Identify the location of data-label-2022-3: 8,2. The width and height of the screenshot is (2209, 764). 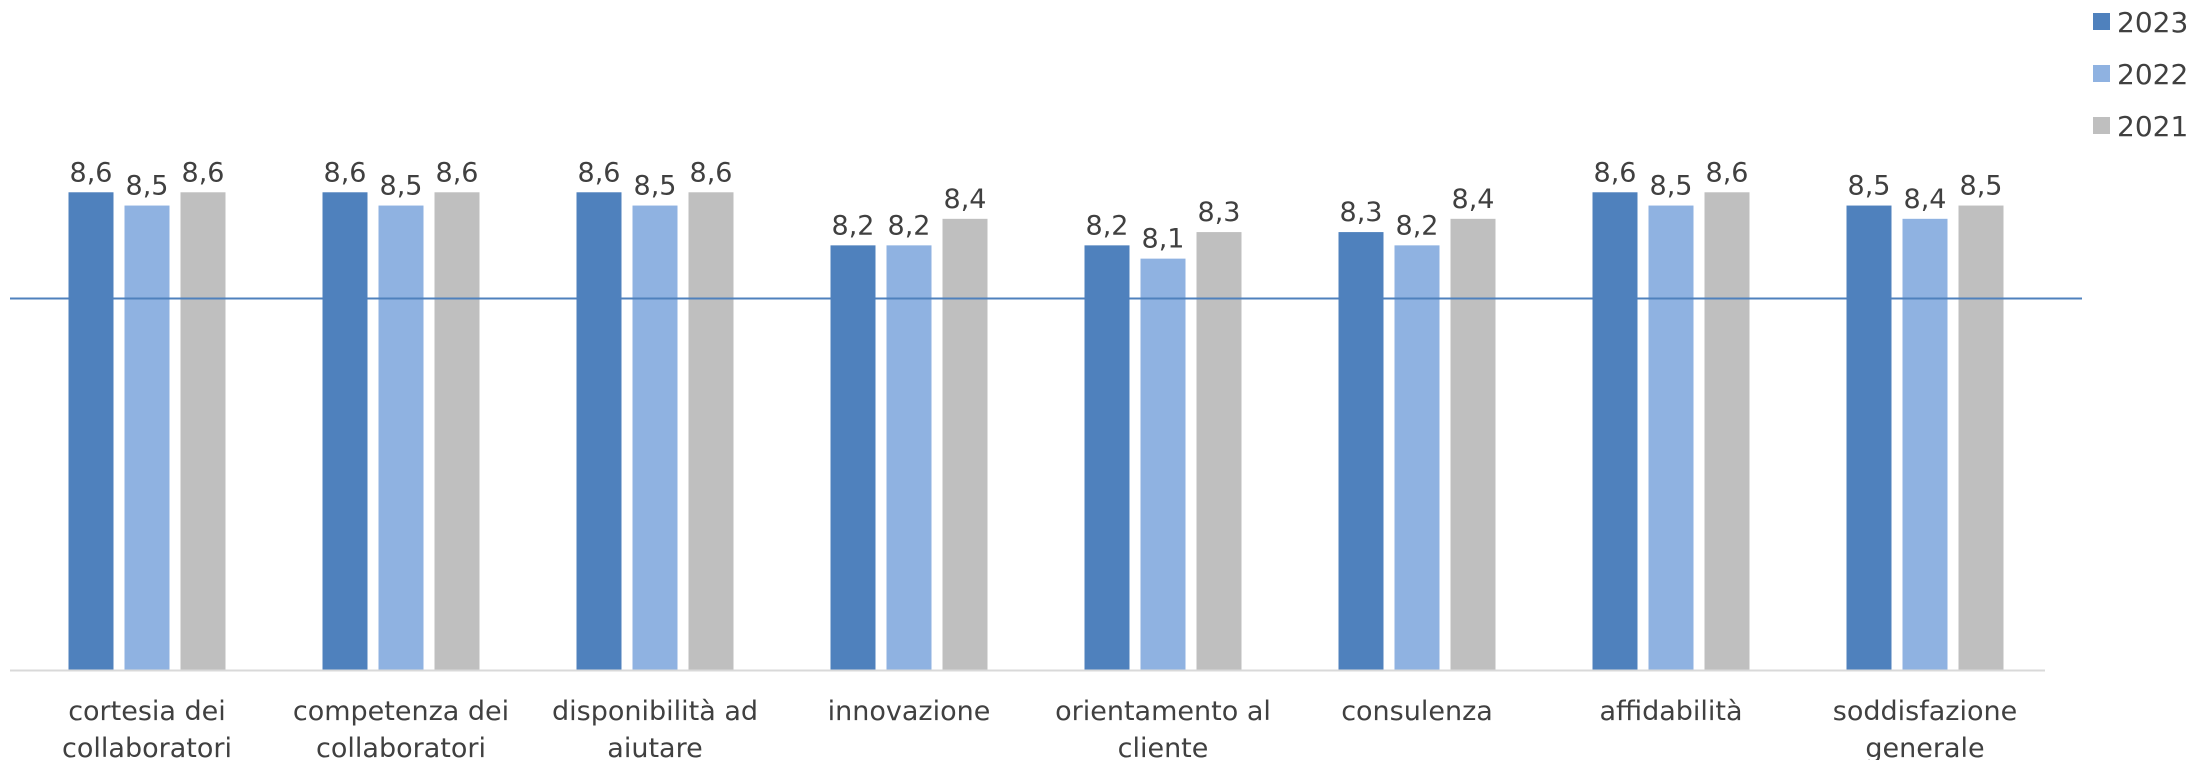
(909, 225).